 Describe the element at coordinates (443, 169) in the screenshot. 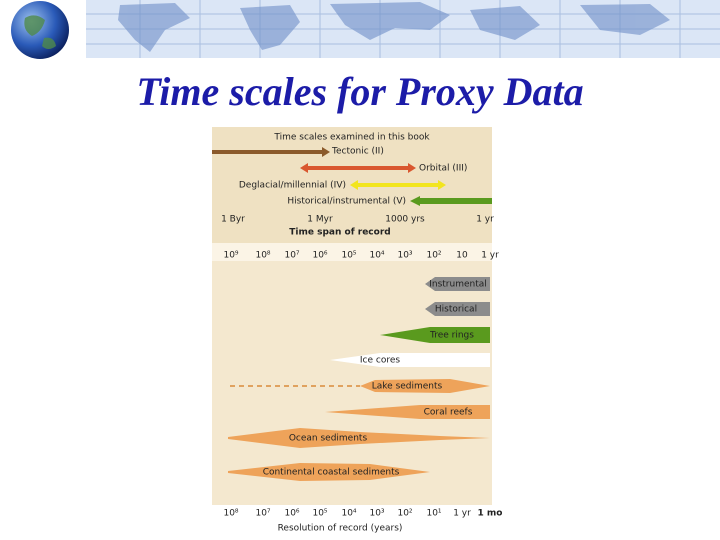

I see `scale-label: Orbital (III)` at that location.